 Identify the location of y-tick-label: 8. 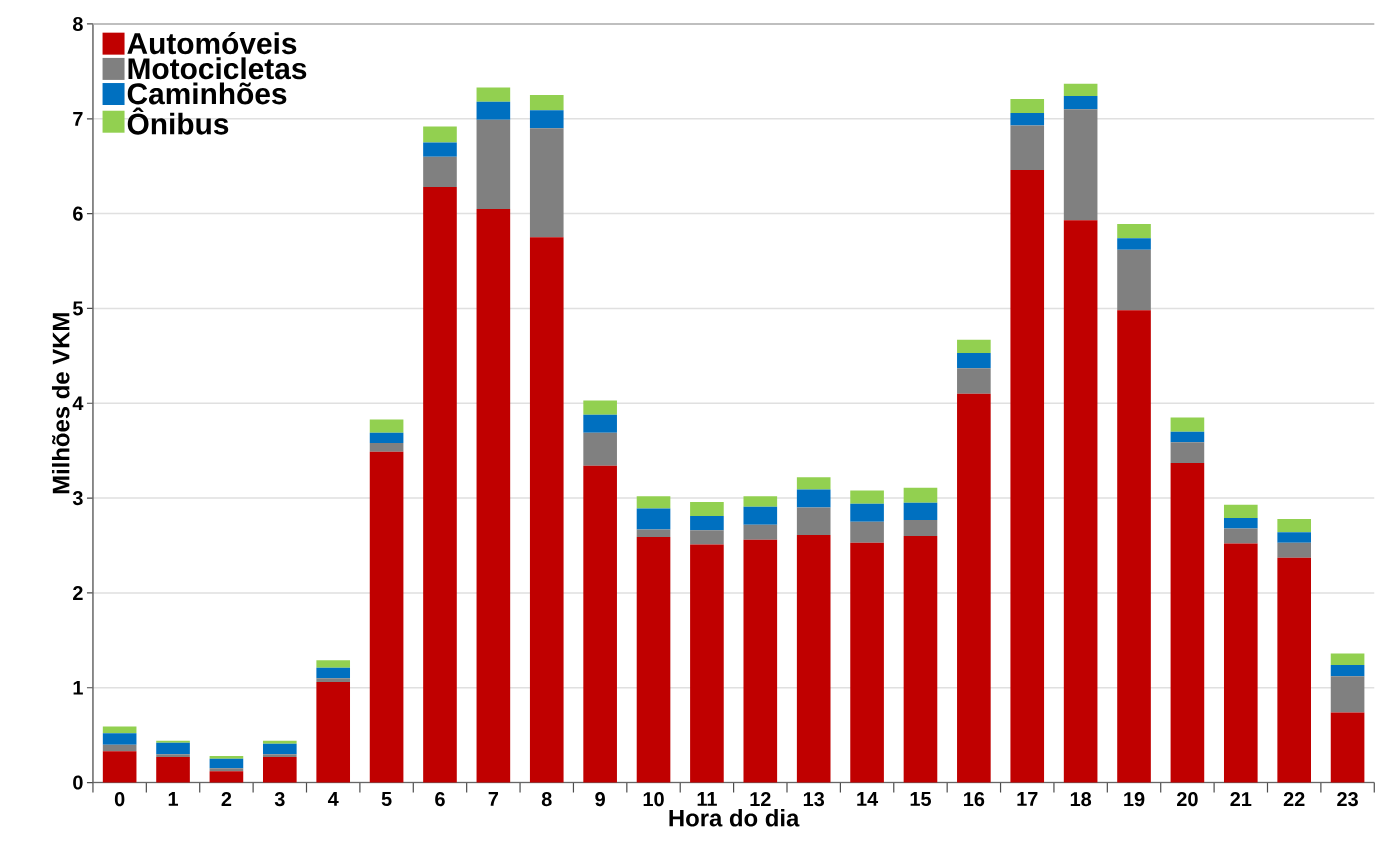
(77, 24).